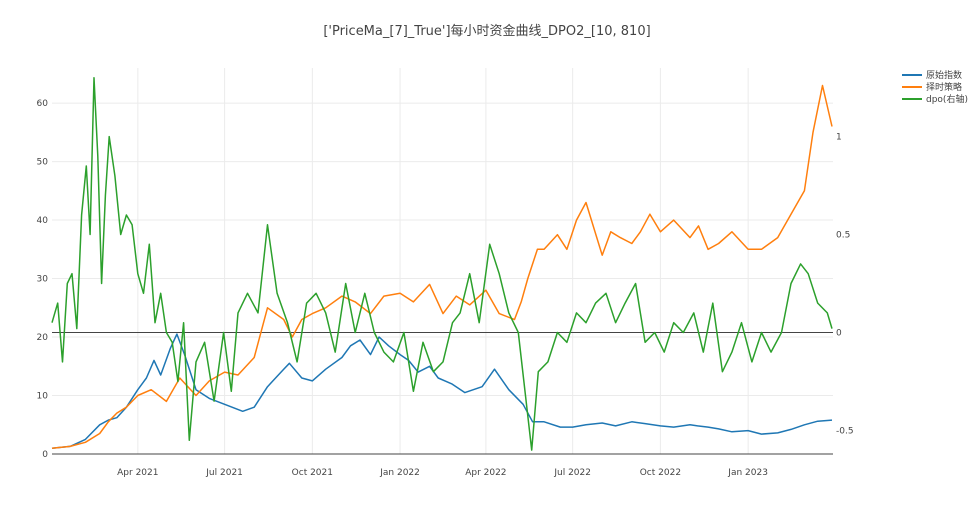 The image size is (975, 524). What do you see at coordinates (43, 163) in the screenshot?
I see `y-left-tick-label: 50` at bounding box center [43, 163].